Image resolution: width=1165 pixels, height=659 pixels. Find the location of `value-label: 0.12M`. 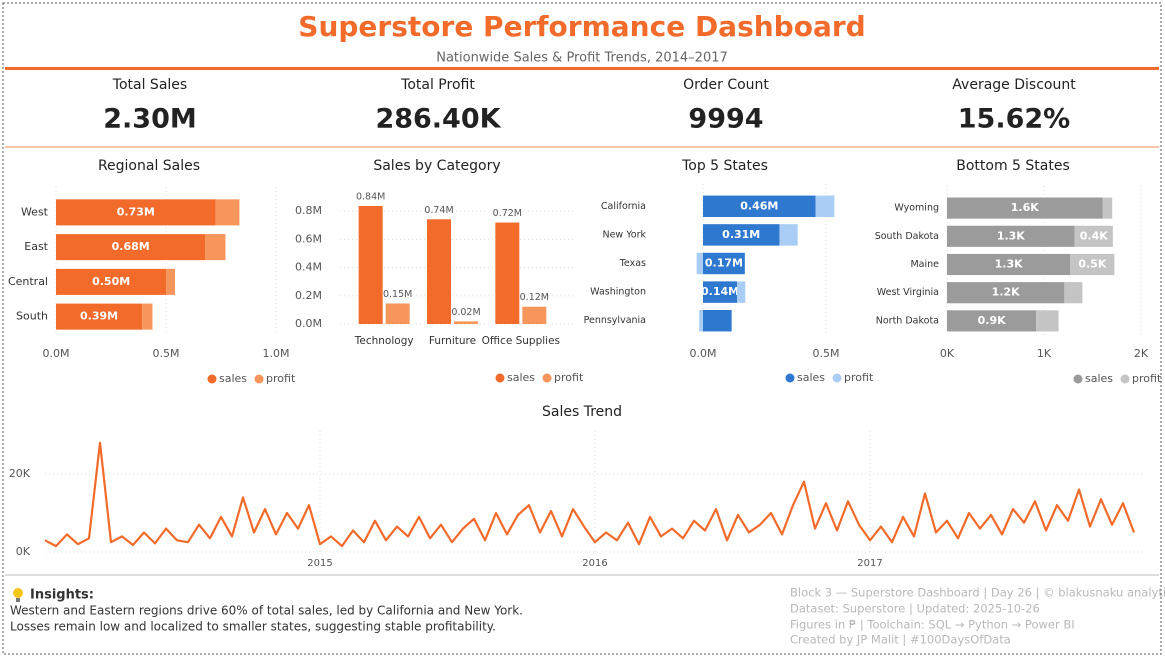

value-label: 0.12M is located at coordinates (534, 297).